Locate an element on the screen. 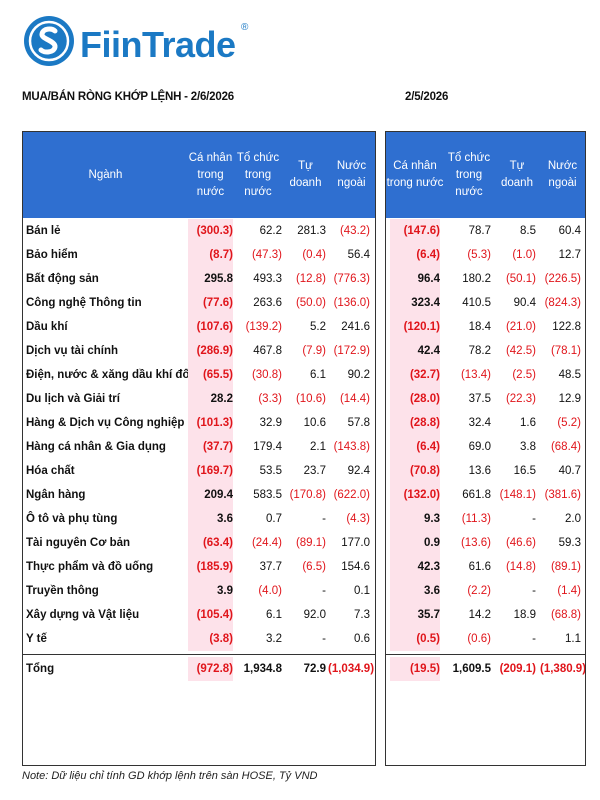 The image size is (600, 800). right-value-cell: (68.8) is located at coordinates (565, 615).